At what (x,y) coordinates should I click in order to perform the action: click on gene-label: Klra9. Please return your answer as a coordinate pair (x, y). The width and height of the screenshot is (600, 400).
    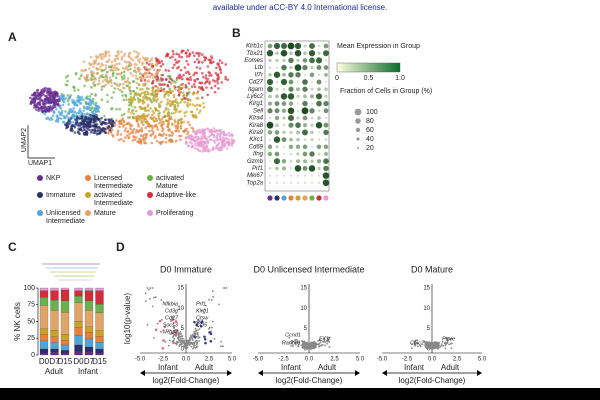
    Looking at the image, I should click on (256, 133).